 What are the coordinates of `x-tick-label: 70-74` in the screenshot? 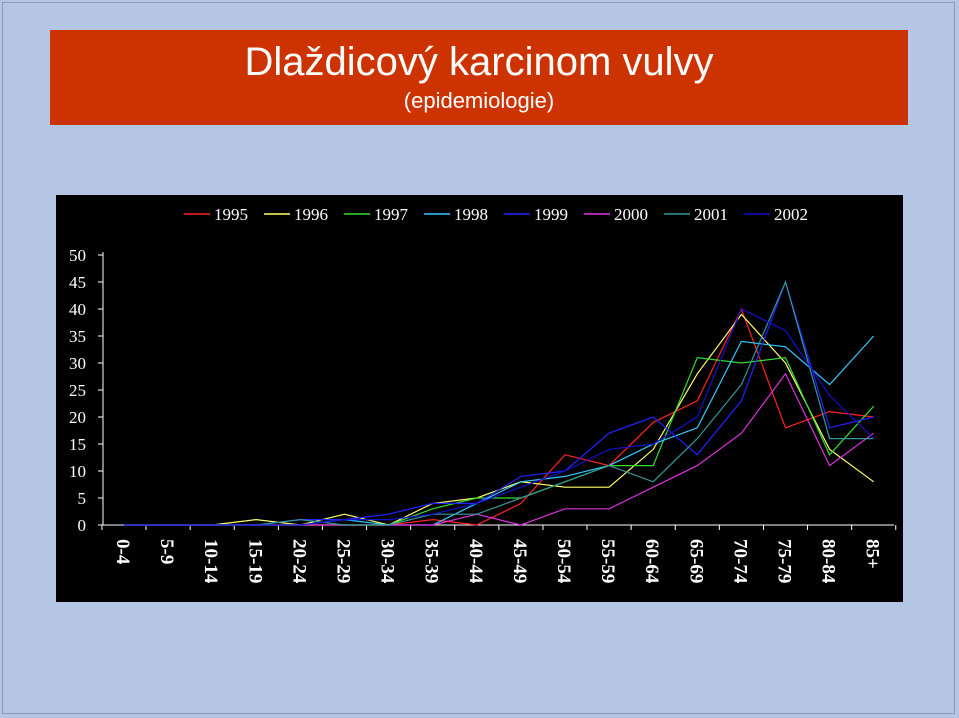 It's located at (739, 561).